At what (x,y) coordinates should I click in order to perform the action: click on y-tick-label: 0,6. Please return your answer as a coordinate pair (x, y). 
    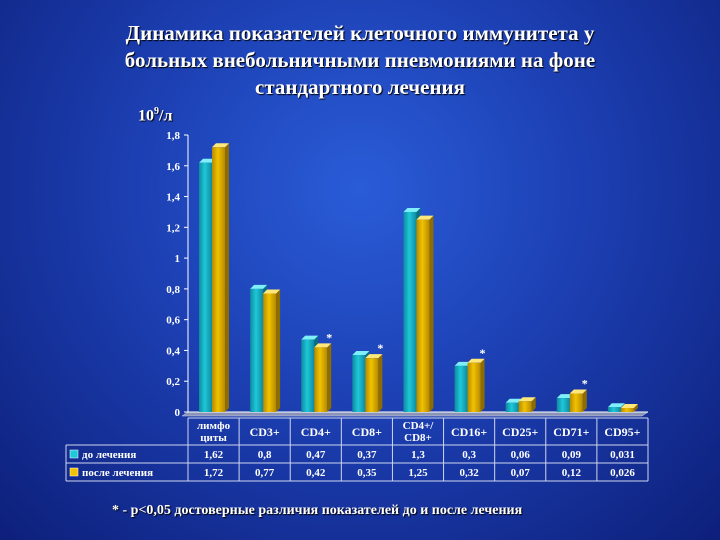
    Looking at the image, I should click on (173, 321).